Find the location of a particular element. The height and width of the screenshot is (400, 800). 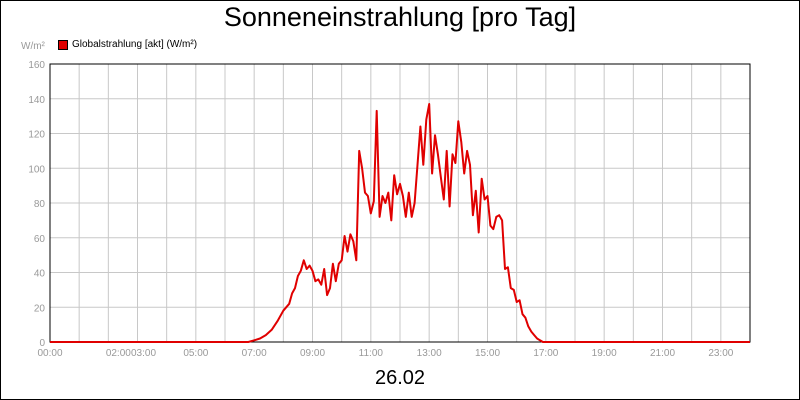

x-tick-label: 11:00 is located at coordinates (371, 353).